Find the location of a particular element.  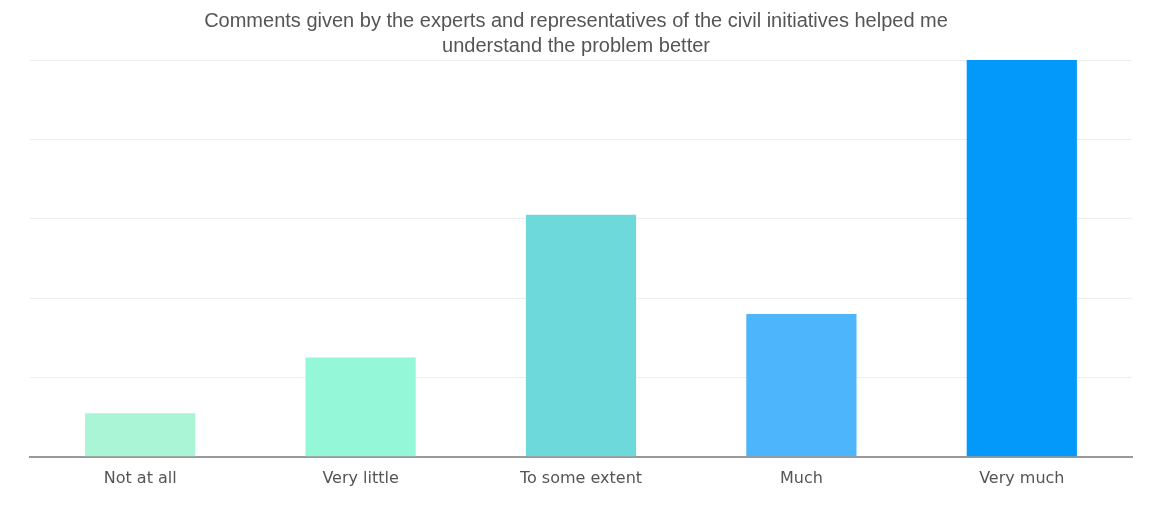

x-tick-label: Much is located at coordinates (801, 477).